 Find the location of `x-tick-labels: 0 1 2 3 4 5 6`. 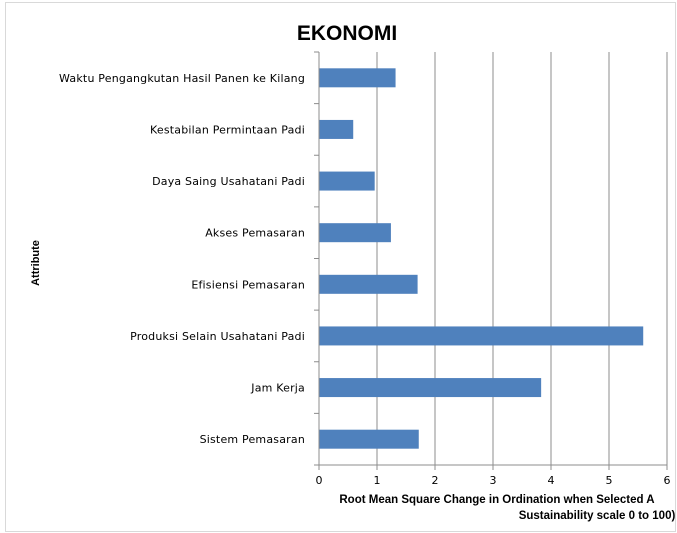

x-tick-labels: 0 1 2 3 4 5 6 is located at coordinates (493, 480).